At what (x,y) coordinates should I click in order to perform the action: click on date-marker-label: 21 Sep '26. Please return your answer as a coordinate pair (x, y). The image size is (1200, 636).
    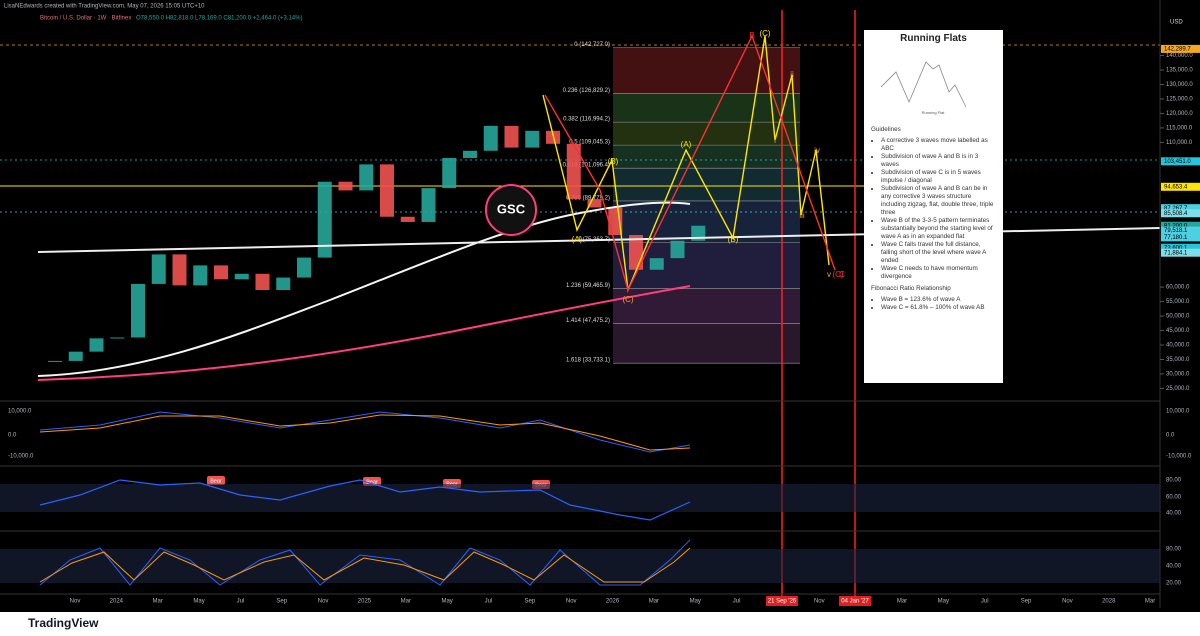
    Looking at the image, I should click on (782, 602).